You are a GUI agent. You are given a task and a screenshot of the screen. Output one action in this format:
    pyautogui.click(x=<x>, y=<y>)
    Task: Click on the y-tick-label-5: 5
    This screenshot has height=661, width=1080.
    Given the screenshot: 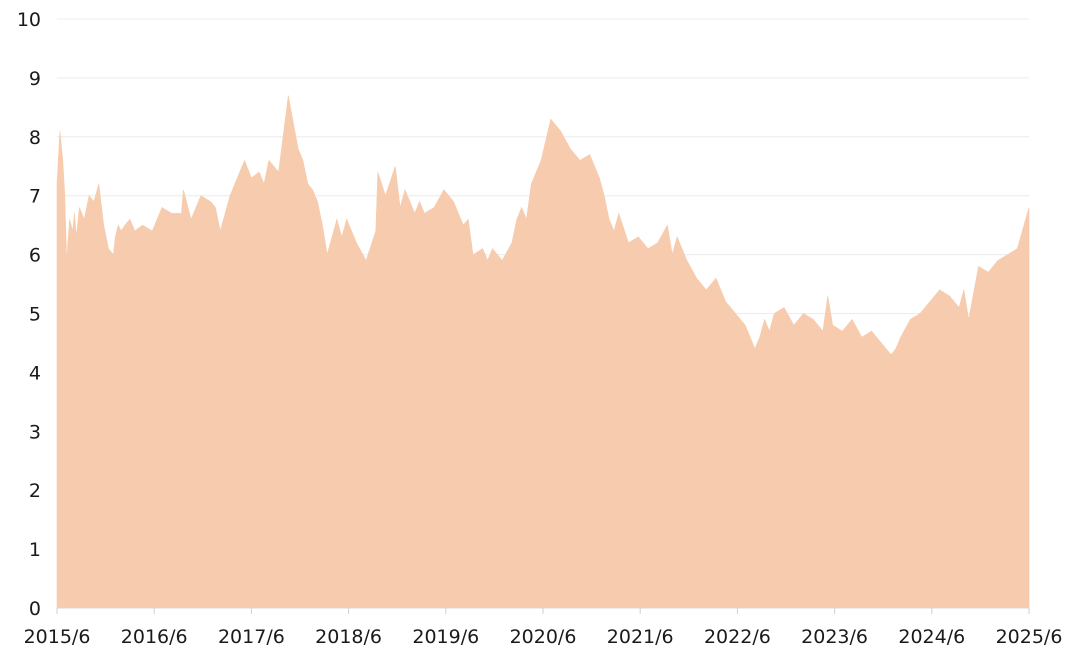 What is the action you would take?
    pyautogui.click(x=35, y=315)
    